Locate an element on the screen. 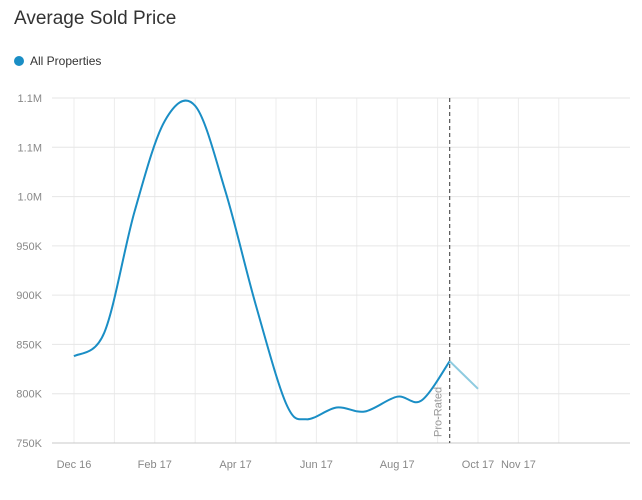 This screenshot has width=642, height=500. y-axis-ticks: 750K 800K 850K 900K 950K 1.0M 1.1M 1.1M is located at coordinates (29, 271).